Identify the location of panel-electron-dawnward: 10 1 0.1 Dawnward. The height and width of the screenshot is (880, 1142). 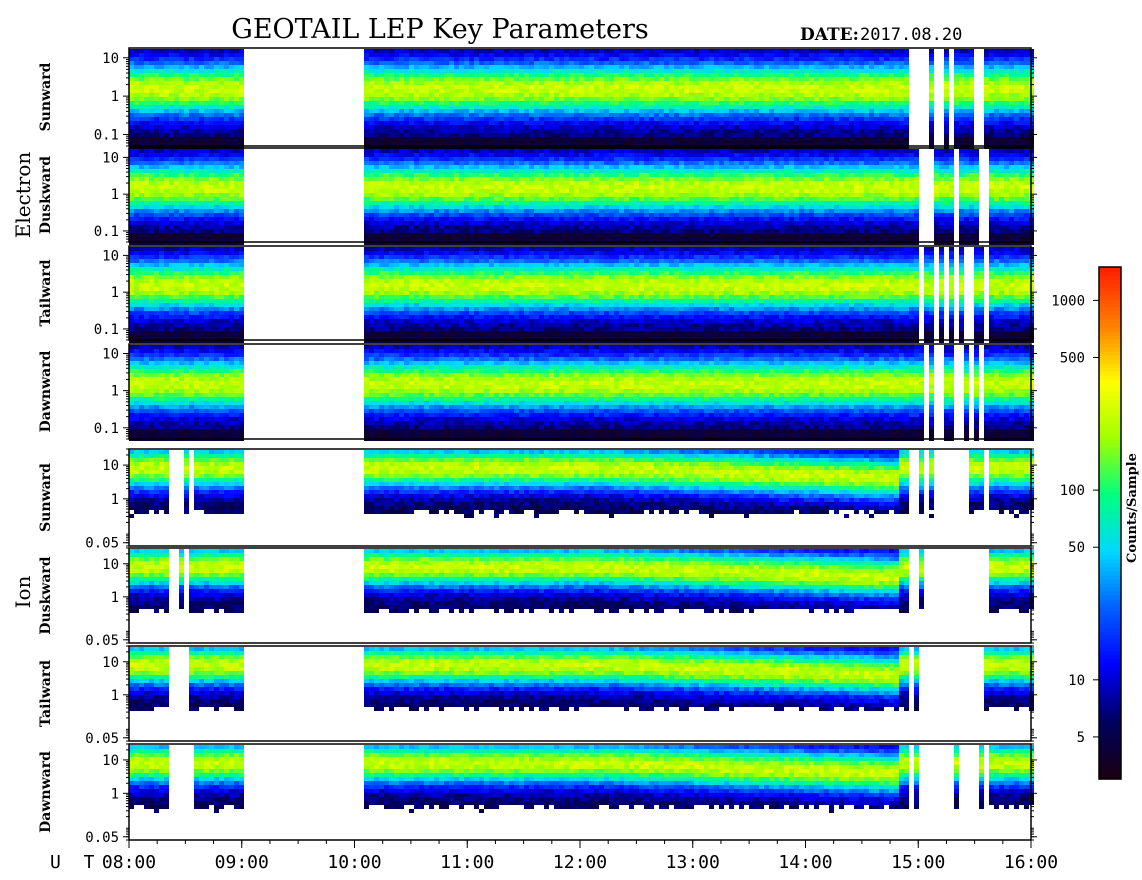
(537, 392).